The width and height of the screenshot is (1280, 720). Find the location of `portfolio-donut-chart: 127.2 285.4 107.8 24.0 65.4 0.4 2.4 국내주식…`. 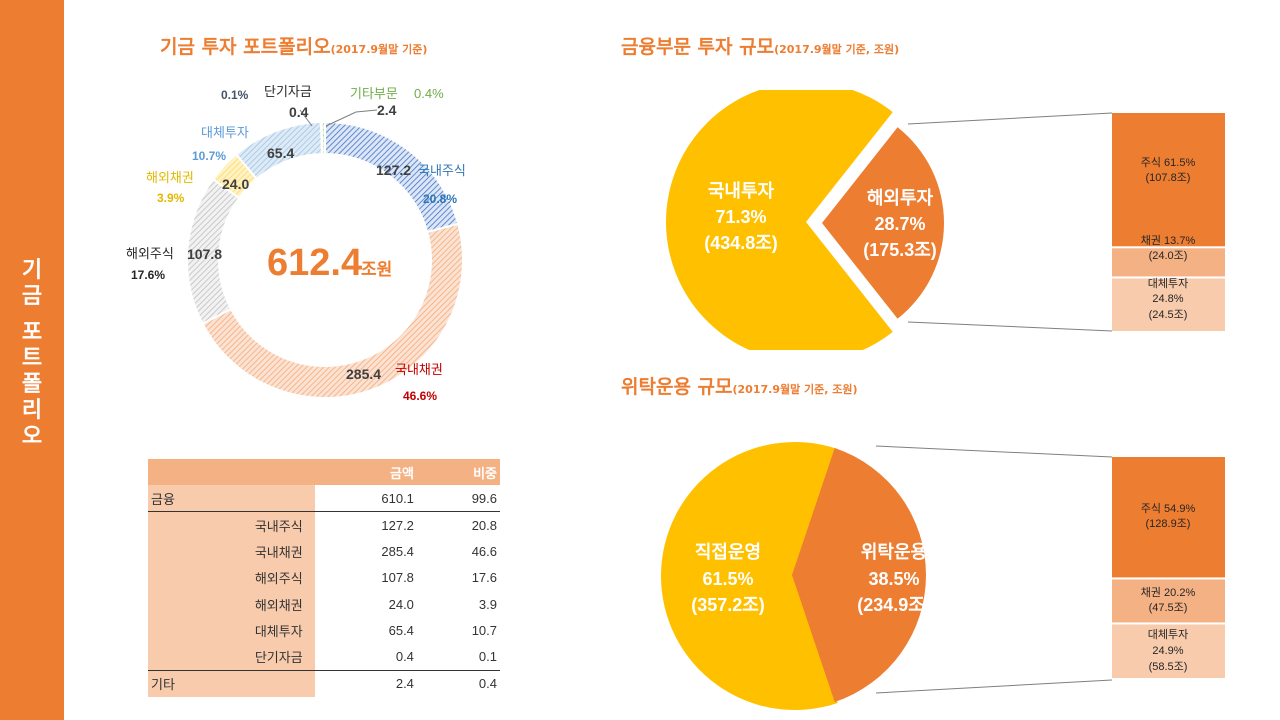

portfolio-donut-chart: 127.2 285.4 107.8 24.0 65.4 0.4 2.4 국내주식… is located at coordinates (296, 243).